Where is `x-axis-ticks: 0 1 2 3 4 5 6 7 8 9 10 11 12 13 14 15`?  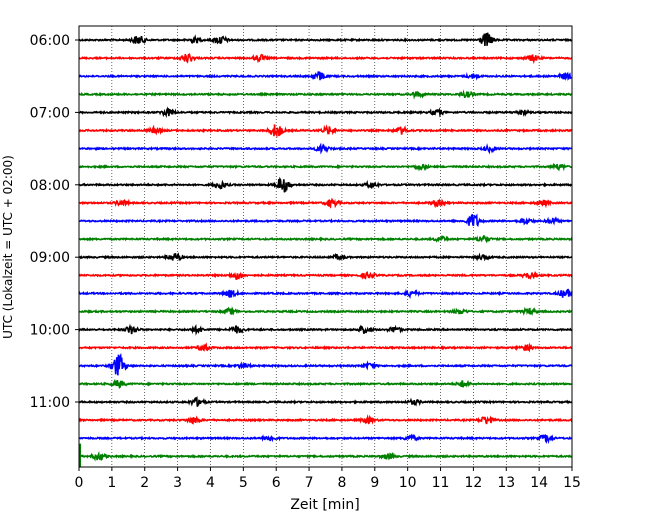
x-axis-ticks: 0 1 2 3 4 5 6 7 8 9 10 11 12 13 14 15 is located at coordinates (328, 479).